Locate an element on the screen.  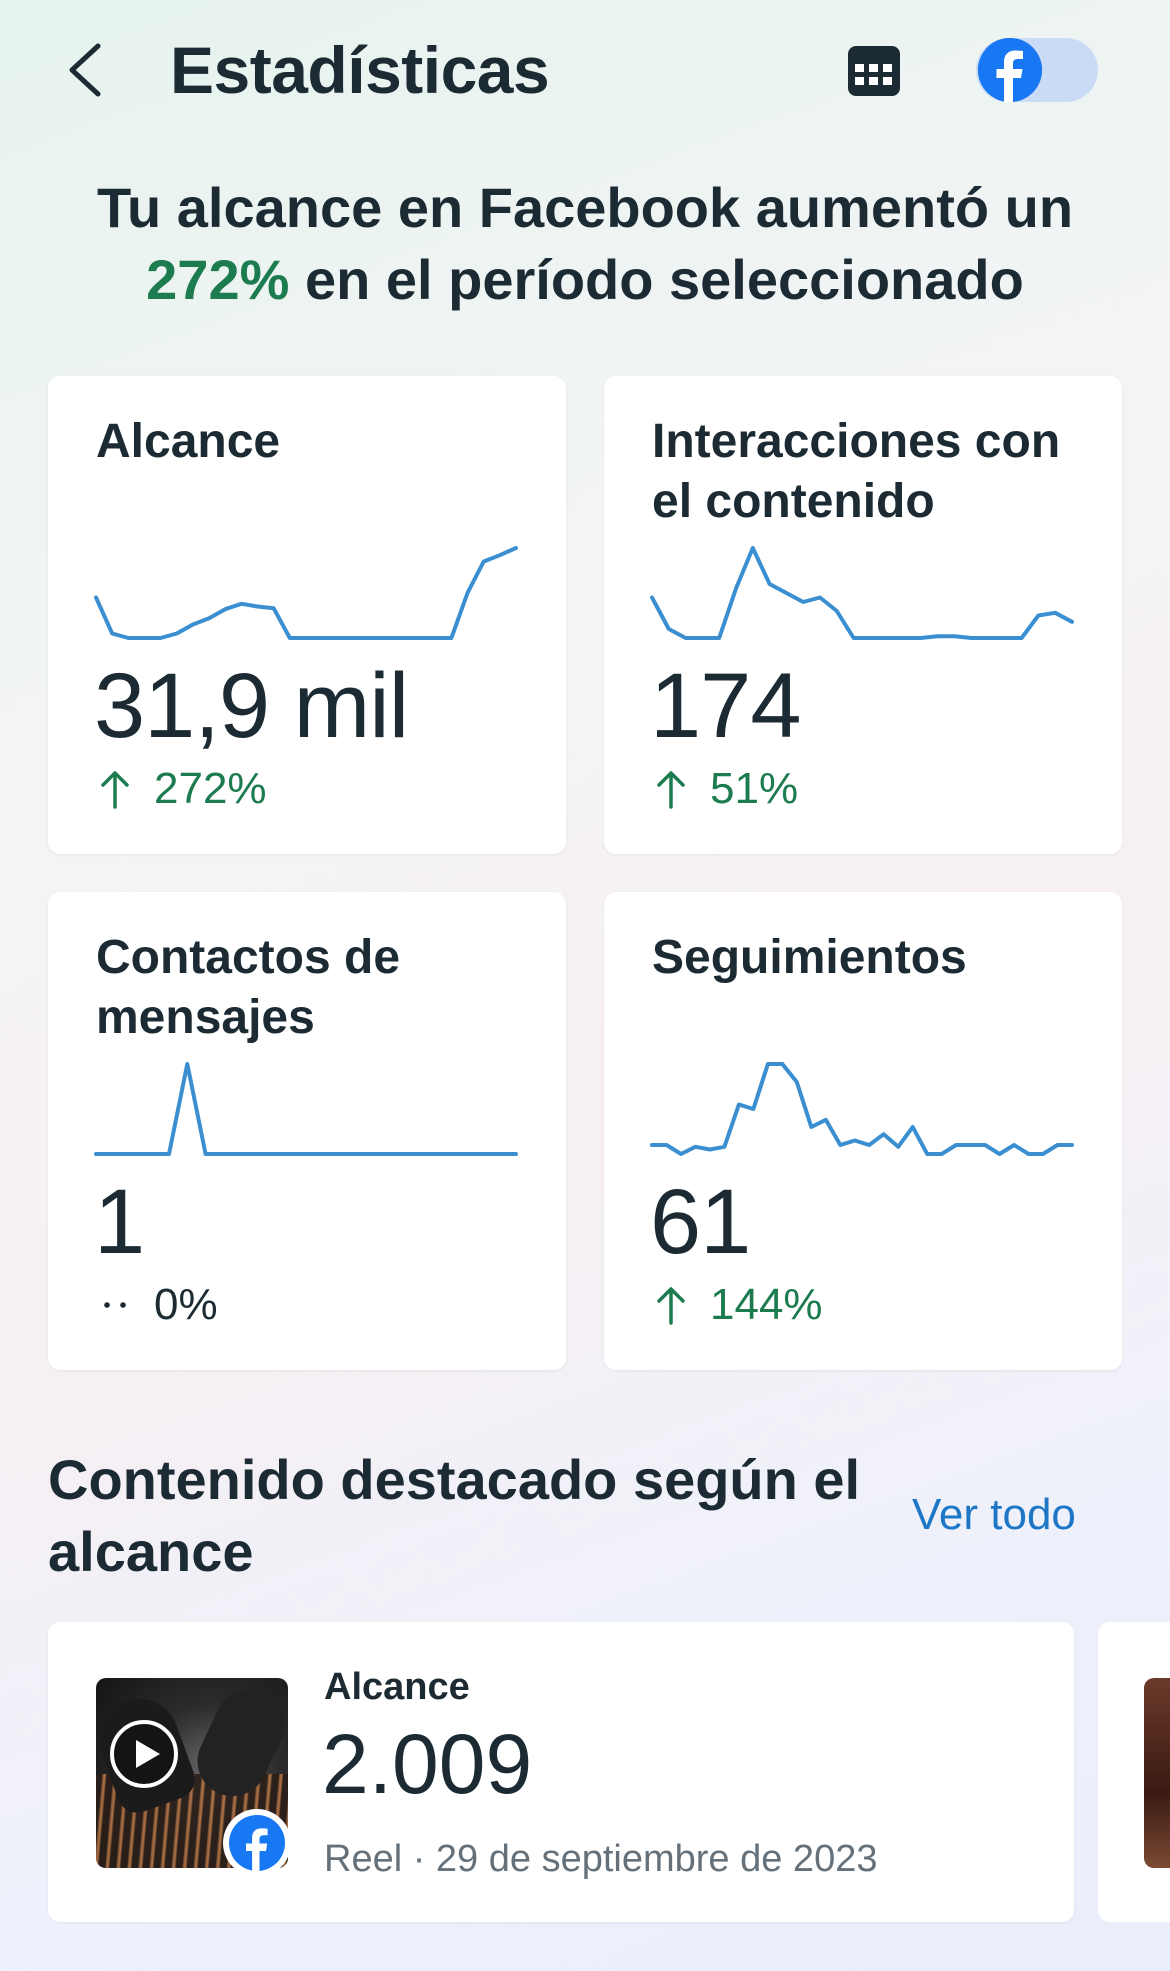
card-change: 51% is located at coordinates (726, 789).